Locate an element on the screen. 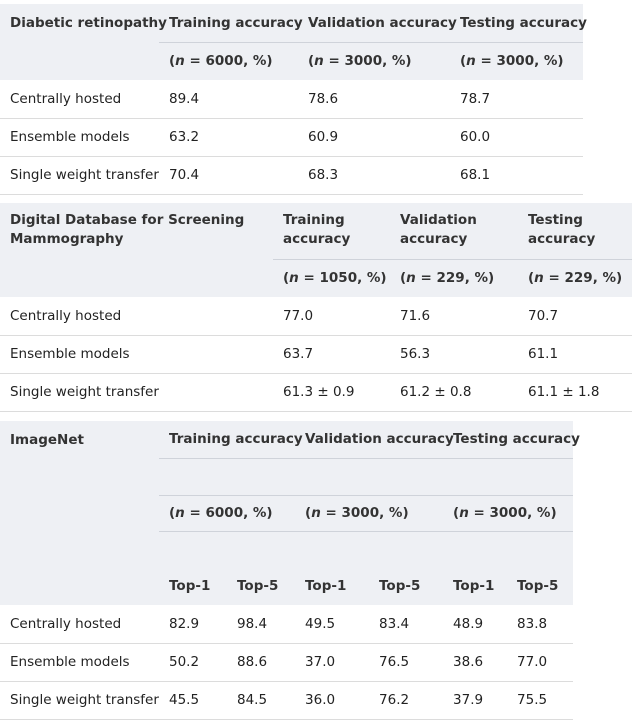 This screenshot has width=636, height=722. table-cell: 82.9 is located at coordinates (193, 624).